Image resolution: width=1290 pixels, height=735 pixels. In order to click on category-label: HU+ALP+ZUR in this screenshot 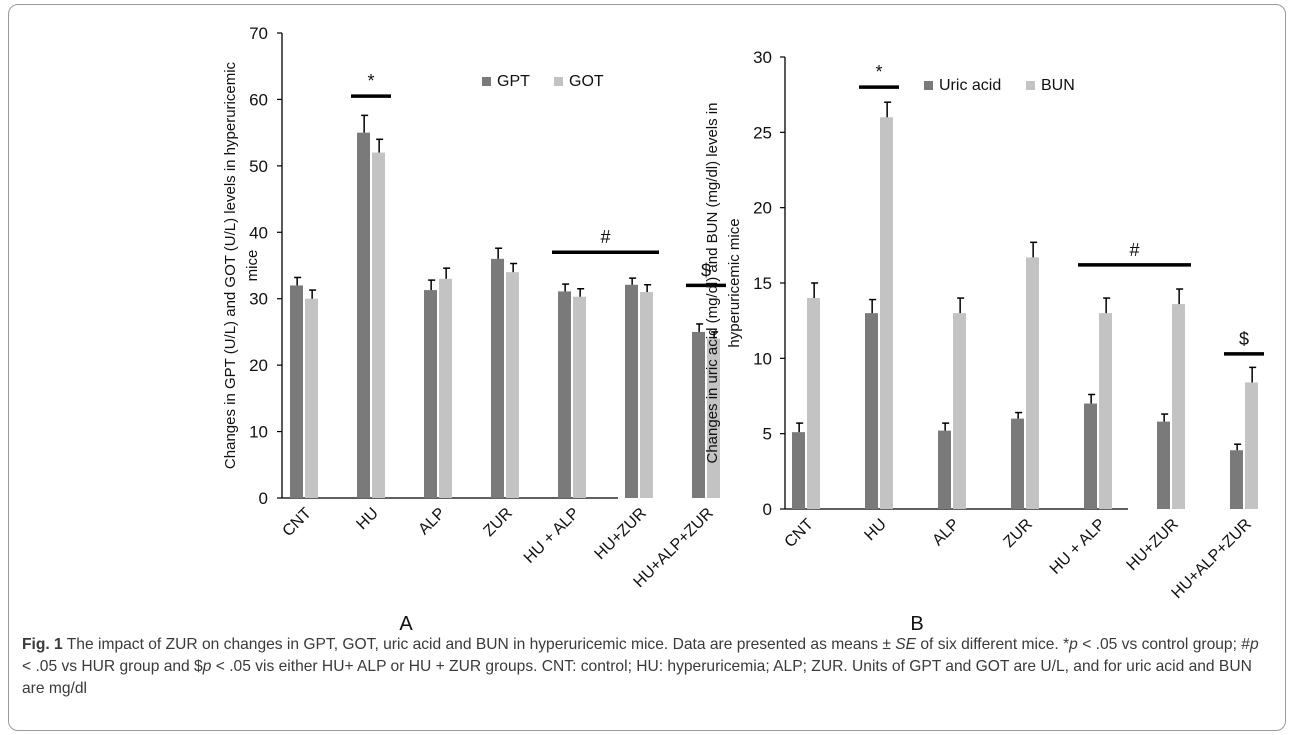, I will do `click(1212, 559)`.